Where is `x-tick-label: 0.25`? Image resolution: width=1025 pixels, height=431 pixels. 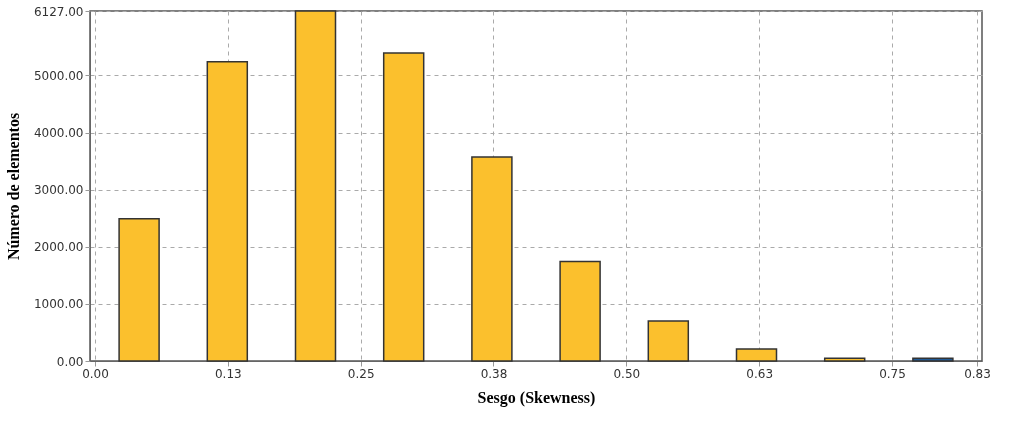
x-tick-label: 0.25 is located at coordinates (361, 373).